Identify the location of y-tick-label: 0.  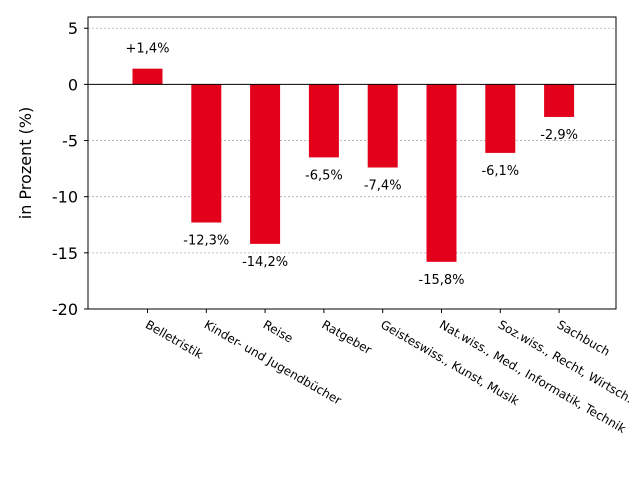
(73, 84).